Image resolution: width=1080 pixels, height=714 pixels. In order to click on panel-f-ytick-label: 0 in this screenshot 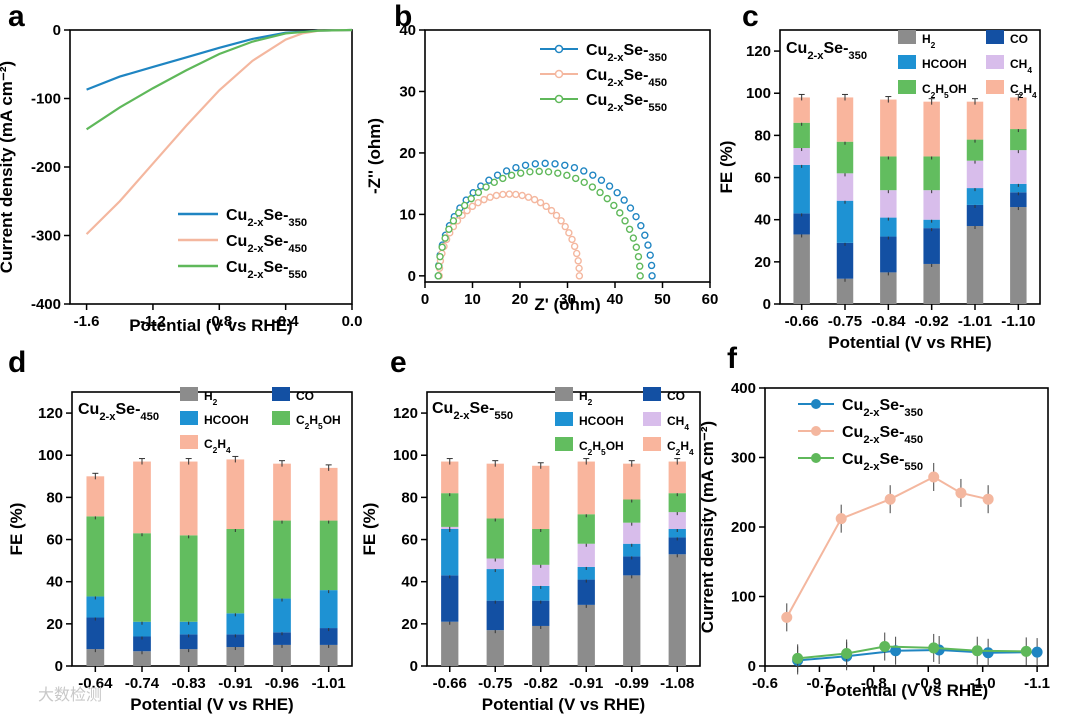, I will do `click(752, 666)`.